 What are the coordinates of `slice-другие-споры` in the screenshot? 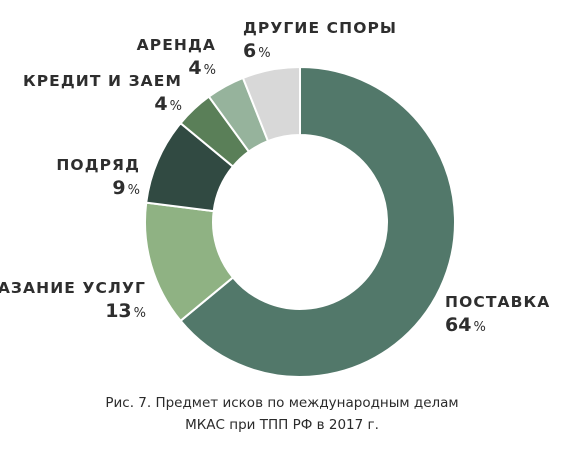 It's located at (271, 104).